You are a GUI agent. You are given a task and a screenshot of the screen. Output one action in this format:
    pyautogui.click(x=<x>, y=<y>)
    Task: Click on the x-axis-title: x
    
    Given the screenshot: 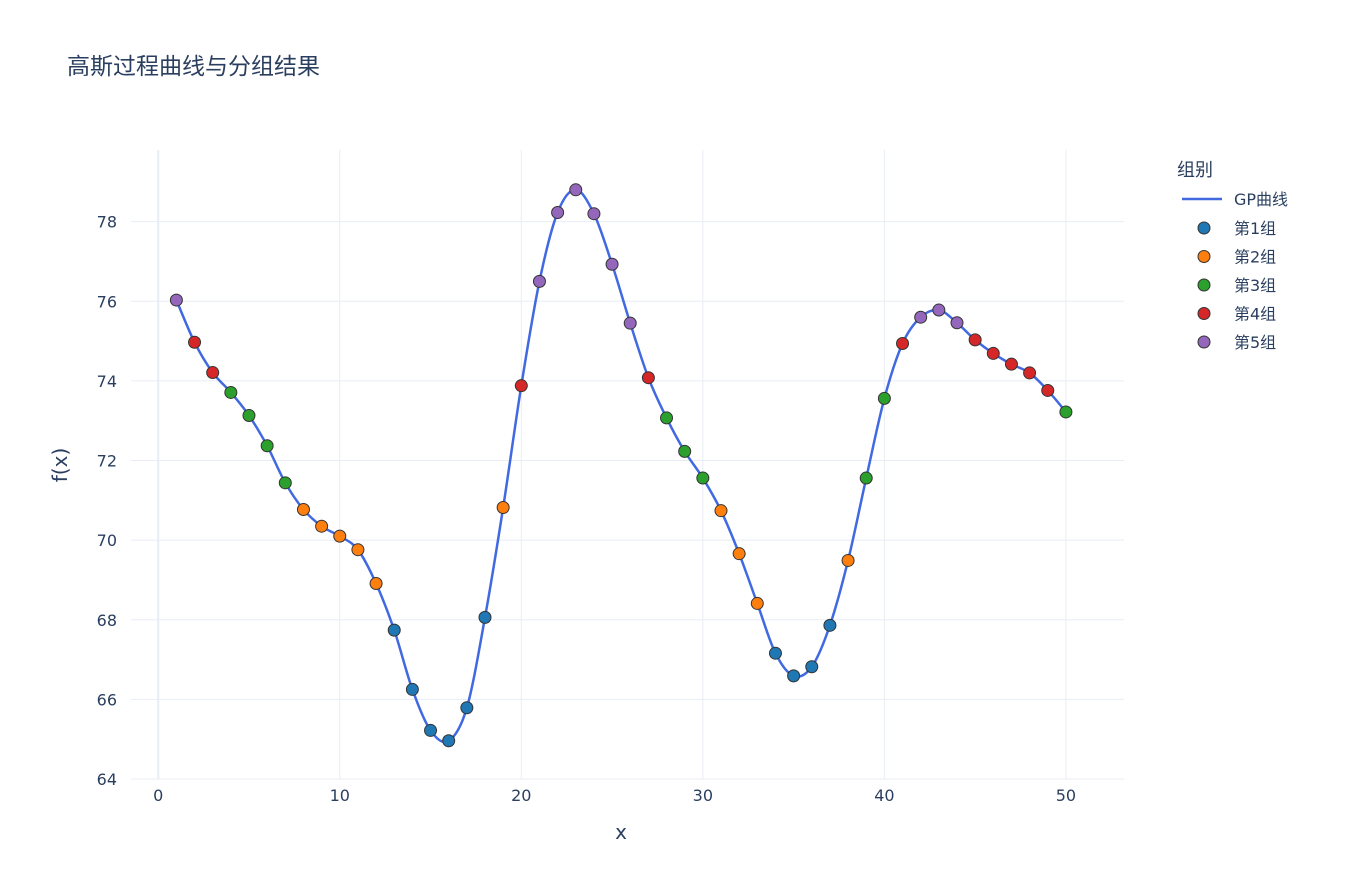 What is the action you would take?
    pyautogui.click(x=621, y=832)
    